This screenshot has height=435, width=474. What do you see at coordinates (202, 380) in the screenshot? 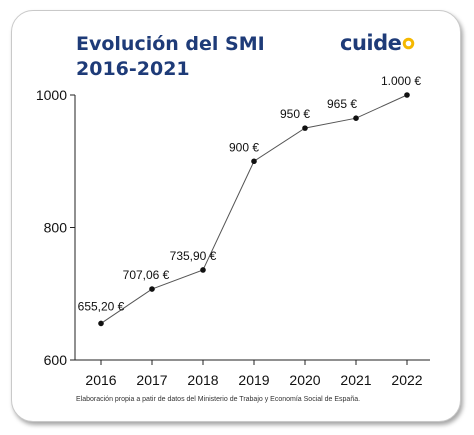
I see `x-tick-label: 2018` at bounding box center [202, 380].